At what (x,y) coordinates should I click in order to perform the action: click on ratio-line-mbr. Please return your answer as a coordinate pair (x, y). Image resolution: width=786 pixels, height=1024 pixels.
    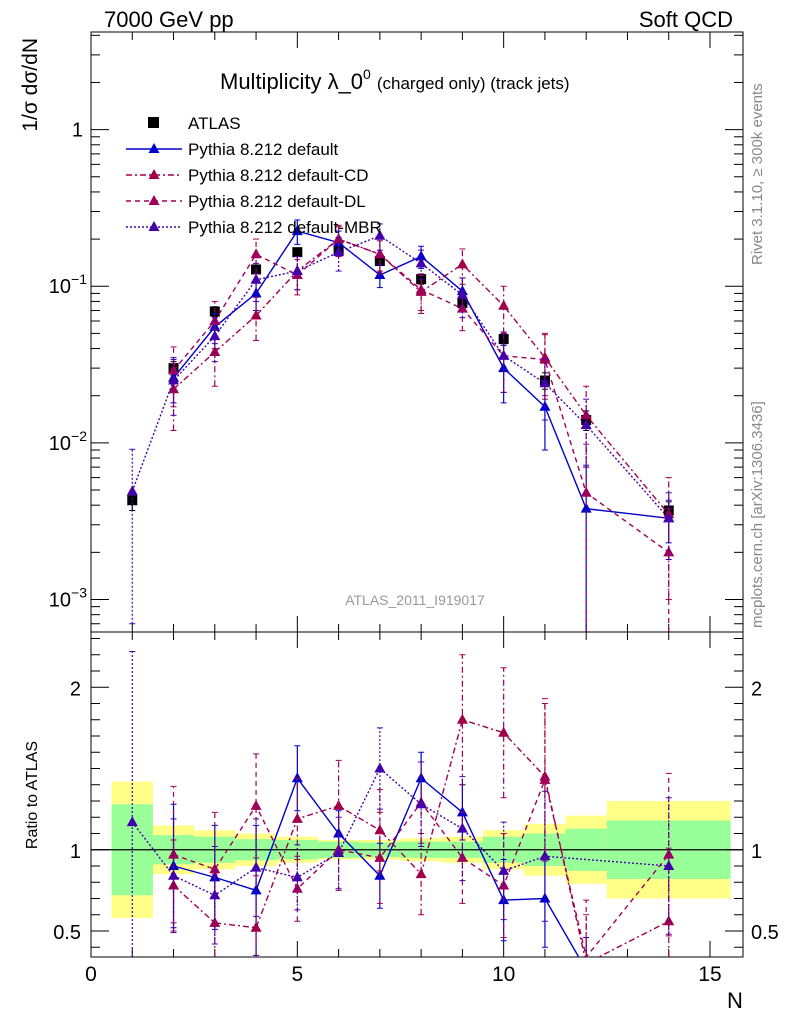
    Looking at the image, I should click on (400, 832).